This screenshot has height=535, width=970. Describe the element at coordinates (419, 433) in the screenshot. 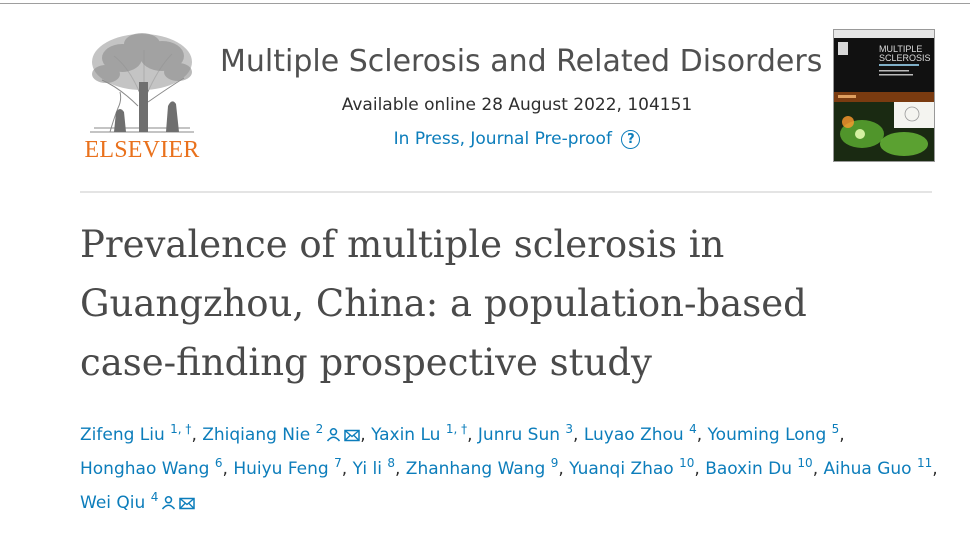

I see `author-link: Yaxin Lu 1, †` at that location.